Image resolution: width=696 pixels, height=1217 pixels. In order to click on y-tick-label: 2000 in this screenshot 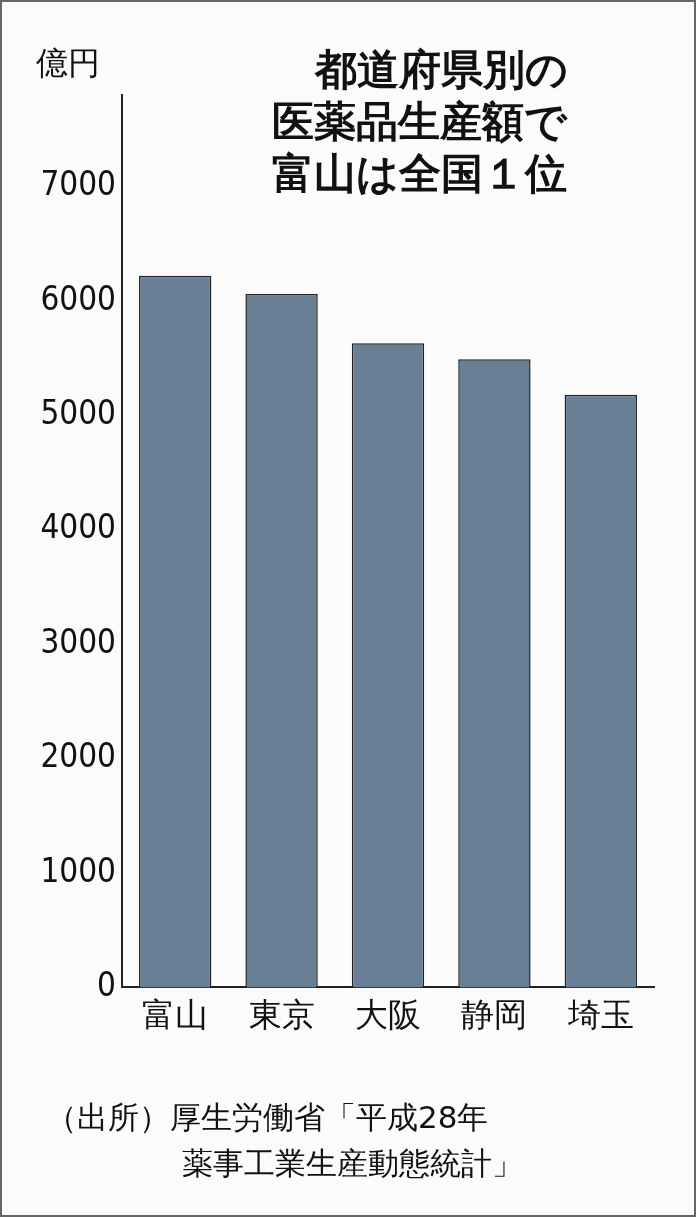, I will do `click(78, 756)`.